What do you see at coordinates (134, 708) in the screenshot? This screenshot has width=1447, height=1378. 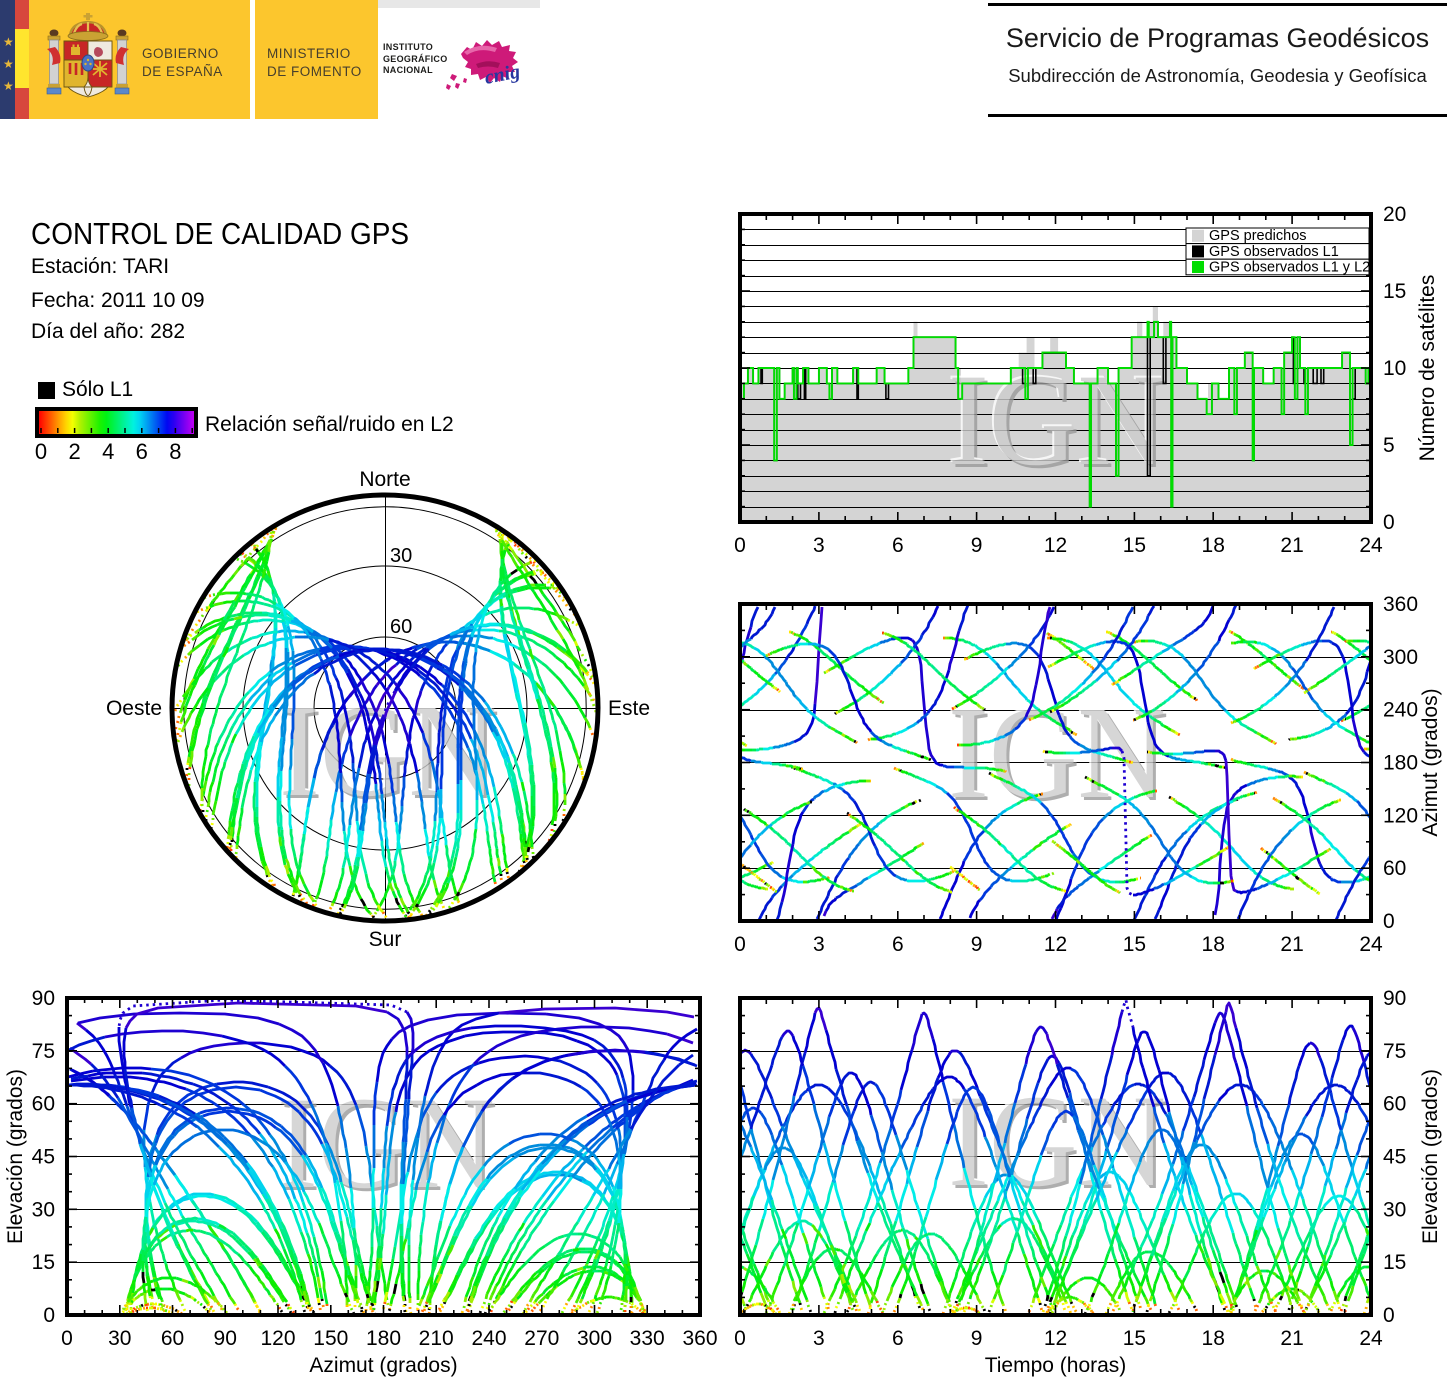 I see `svg-text: Oeste` at bounding box center [134, 708].